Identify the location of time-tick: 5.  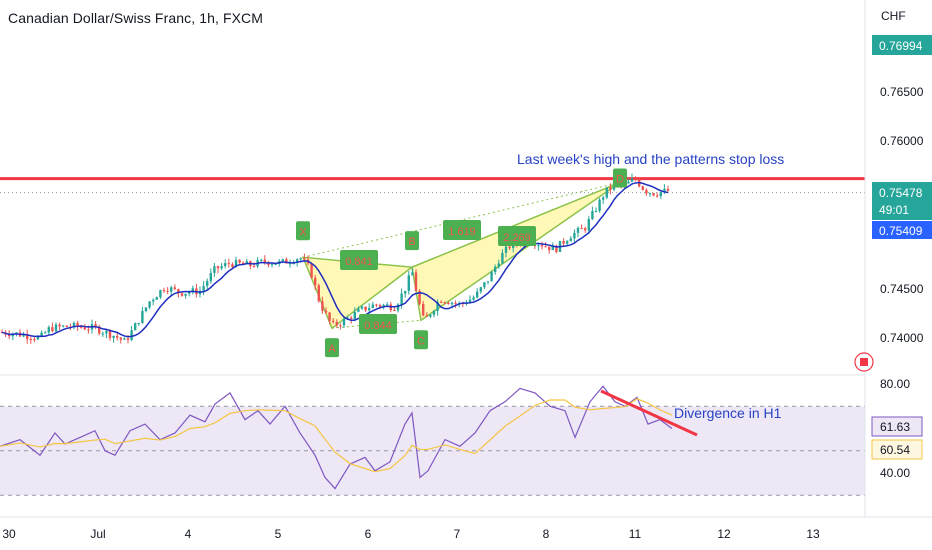
(278, 534).